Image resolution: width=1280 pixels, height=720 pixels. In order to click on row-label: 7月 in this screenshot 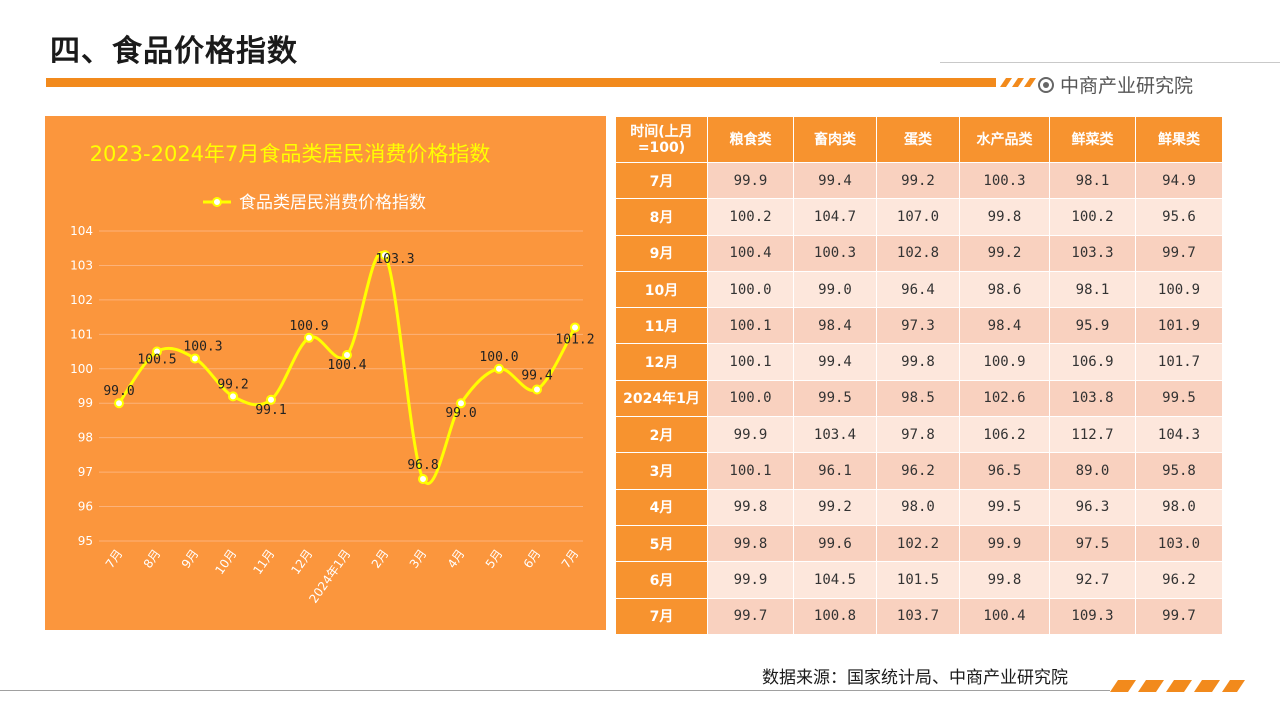, I will do `click(661, 616)`.